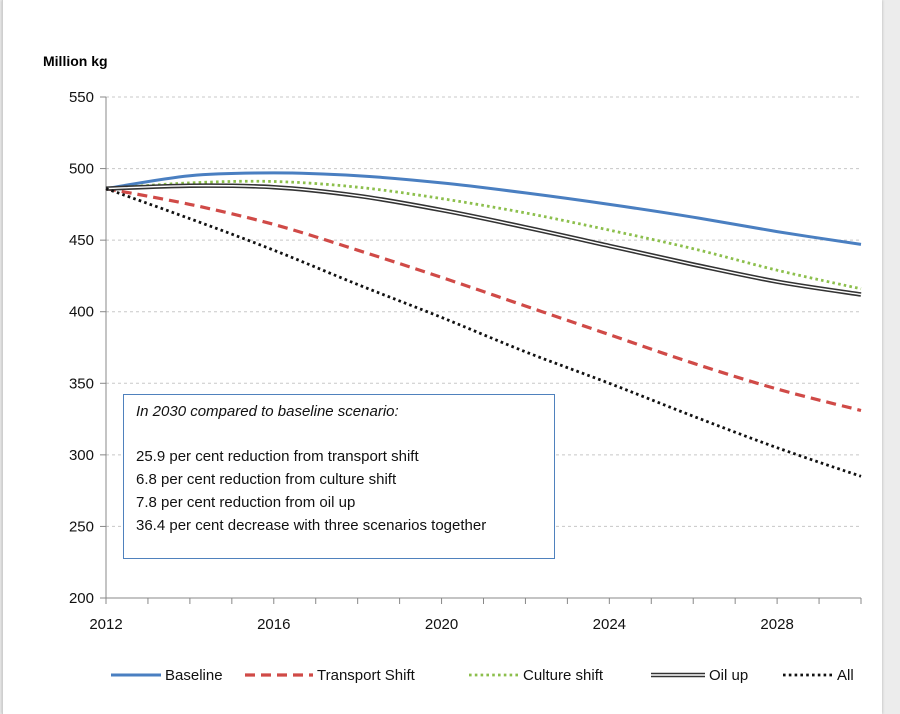  I want to click on legend-label-oil-up: Oil up, so click(728, 675).